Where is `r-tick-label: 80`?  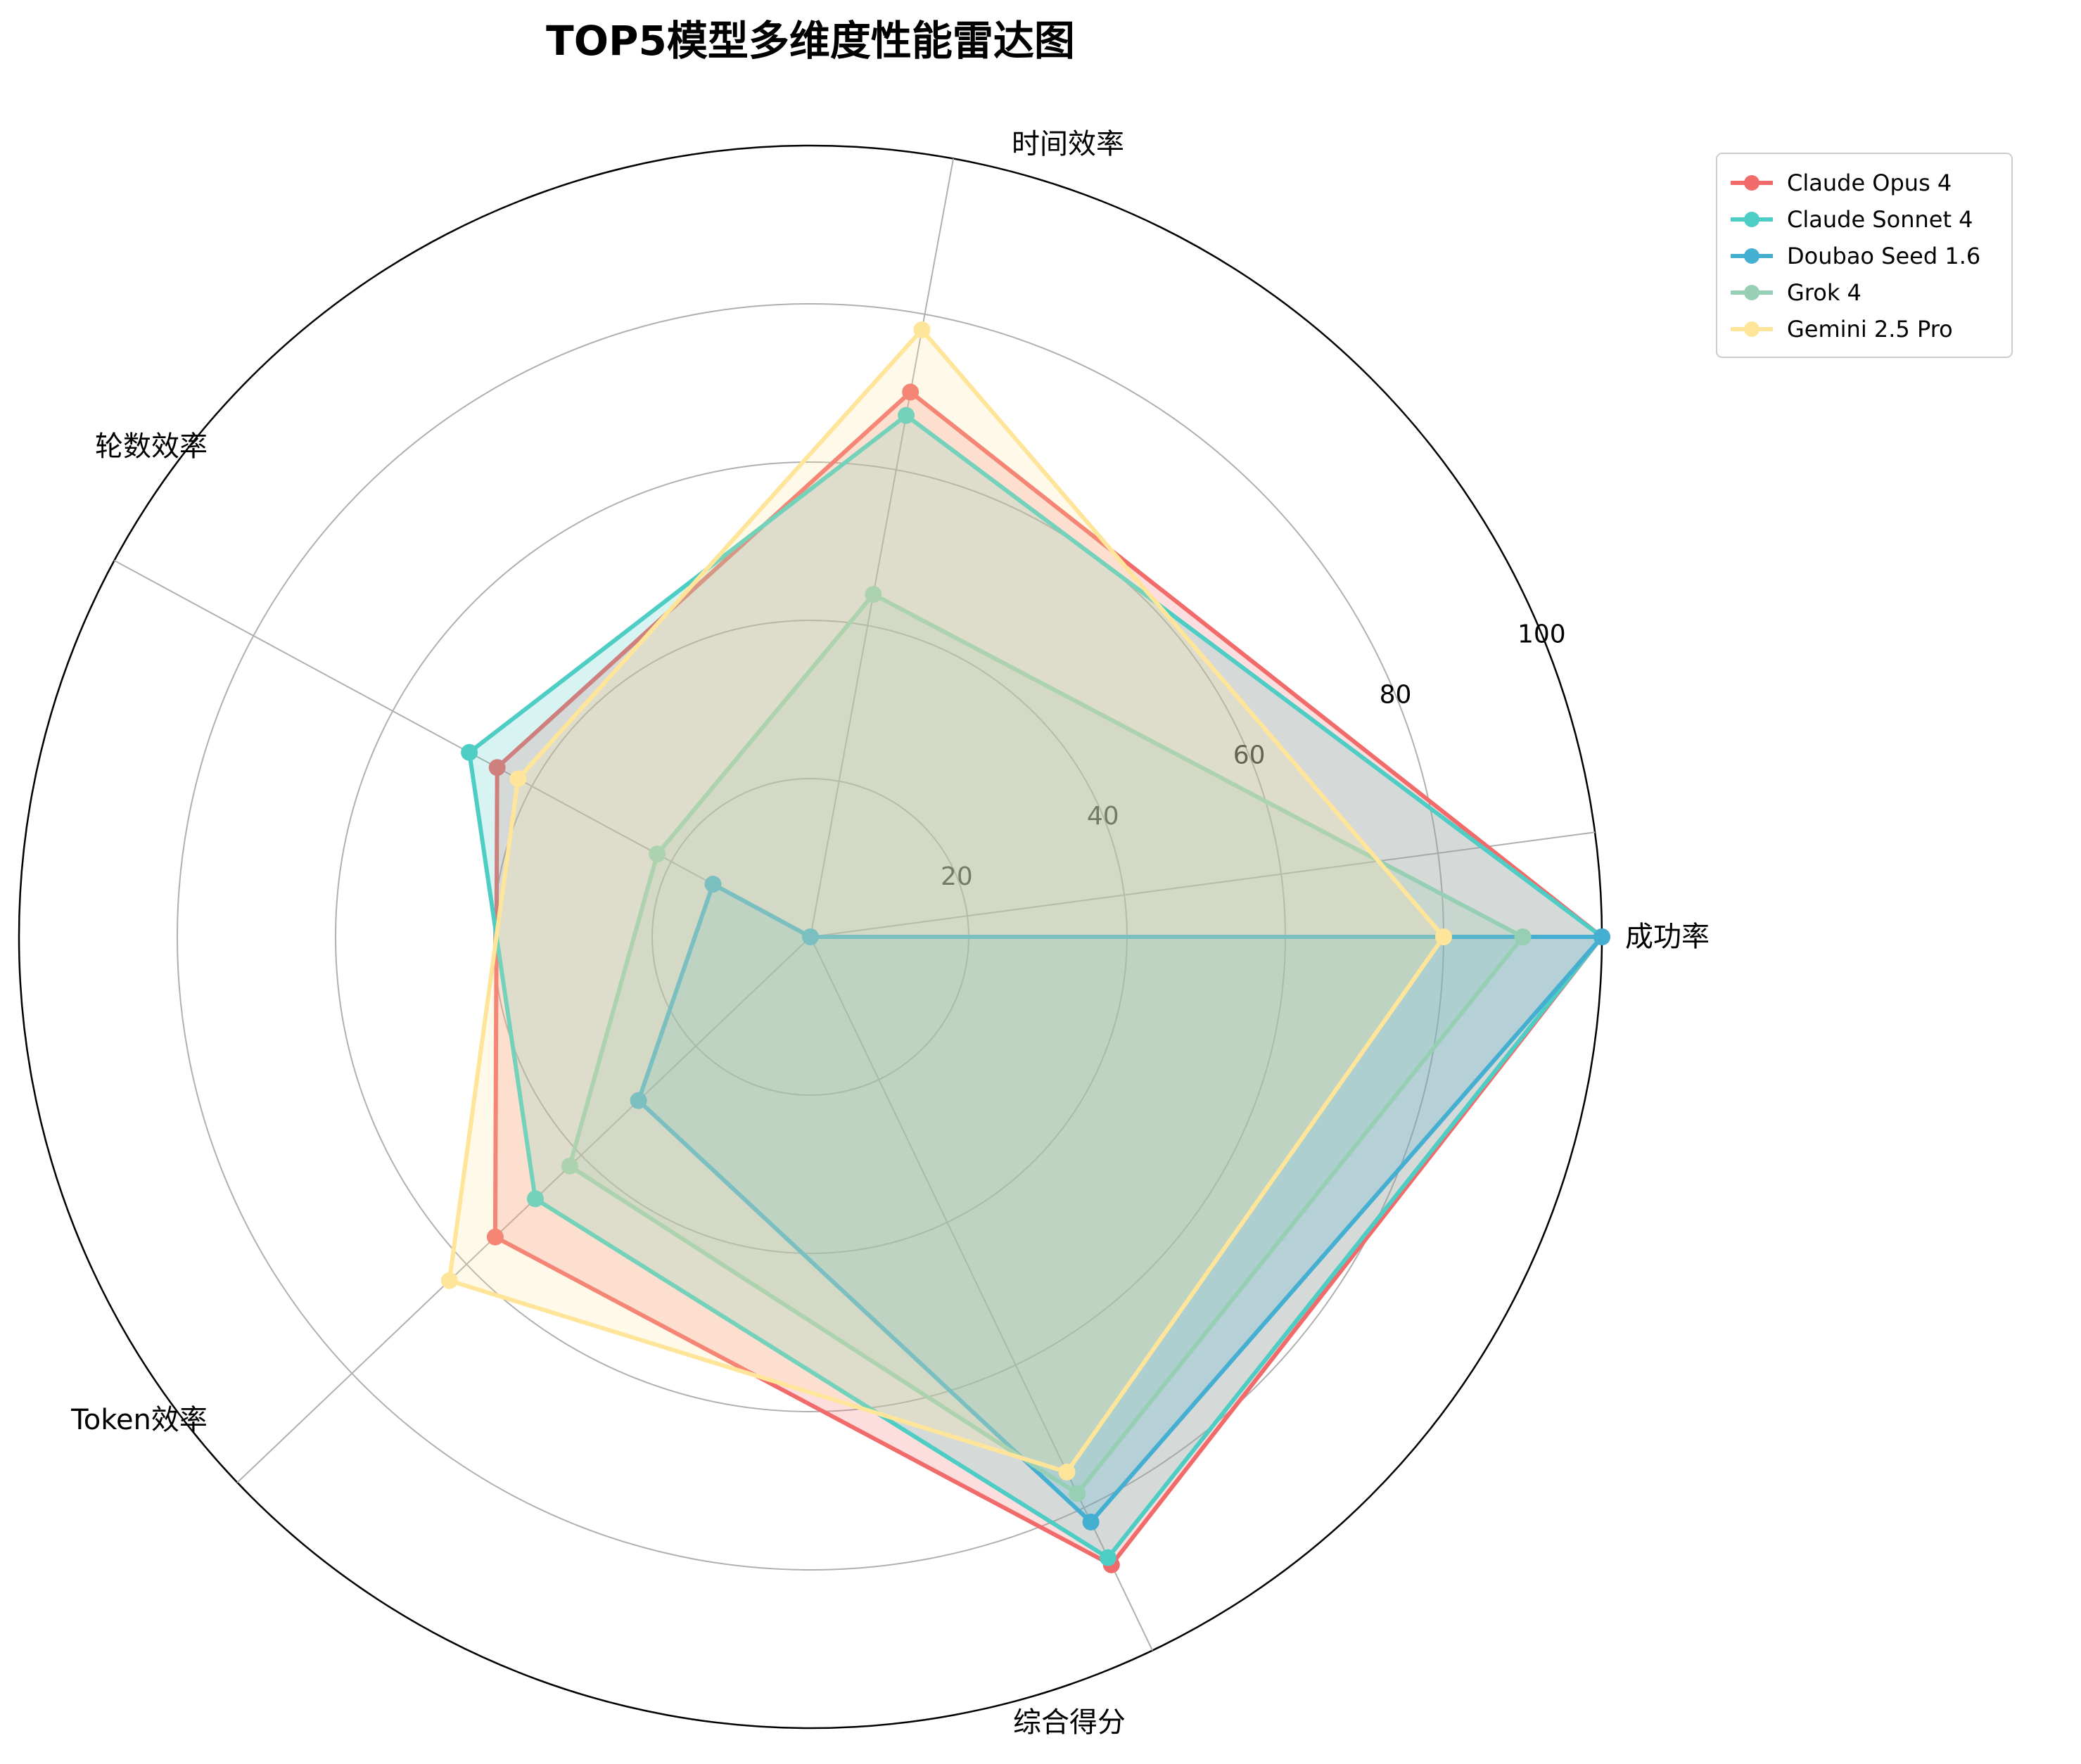 r-tick-label: 80 is located at coordinates (1396, 695).